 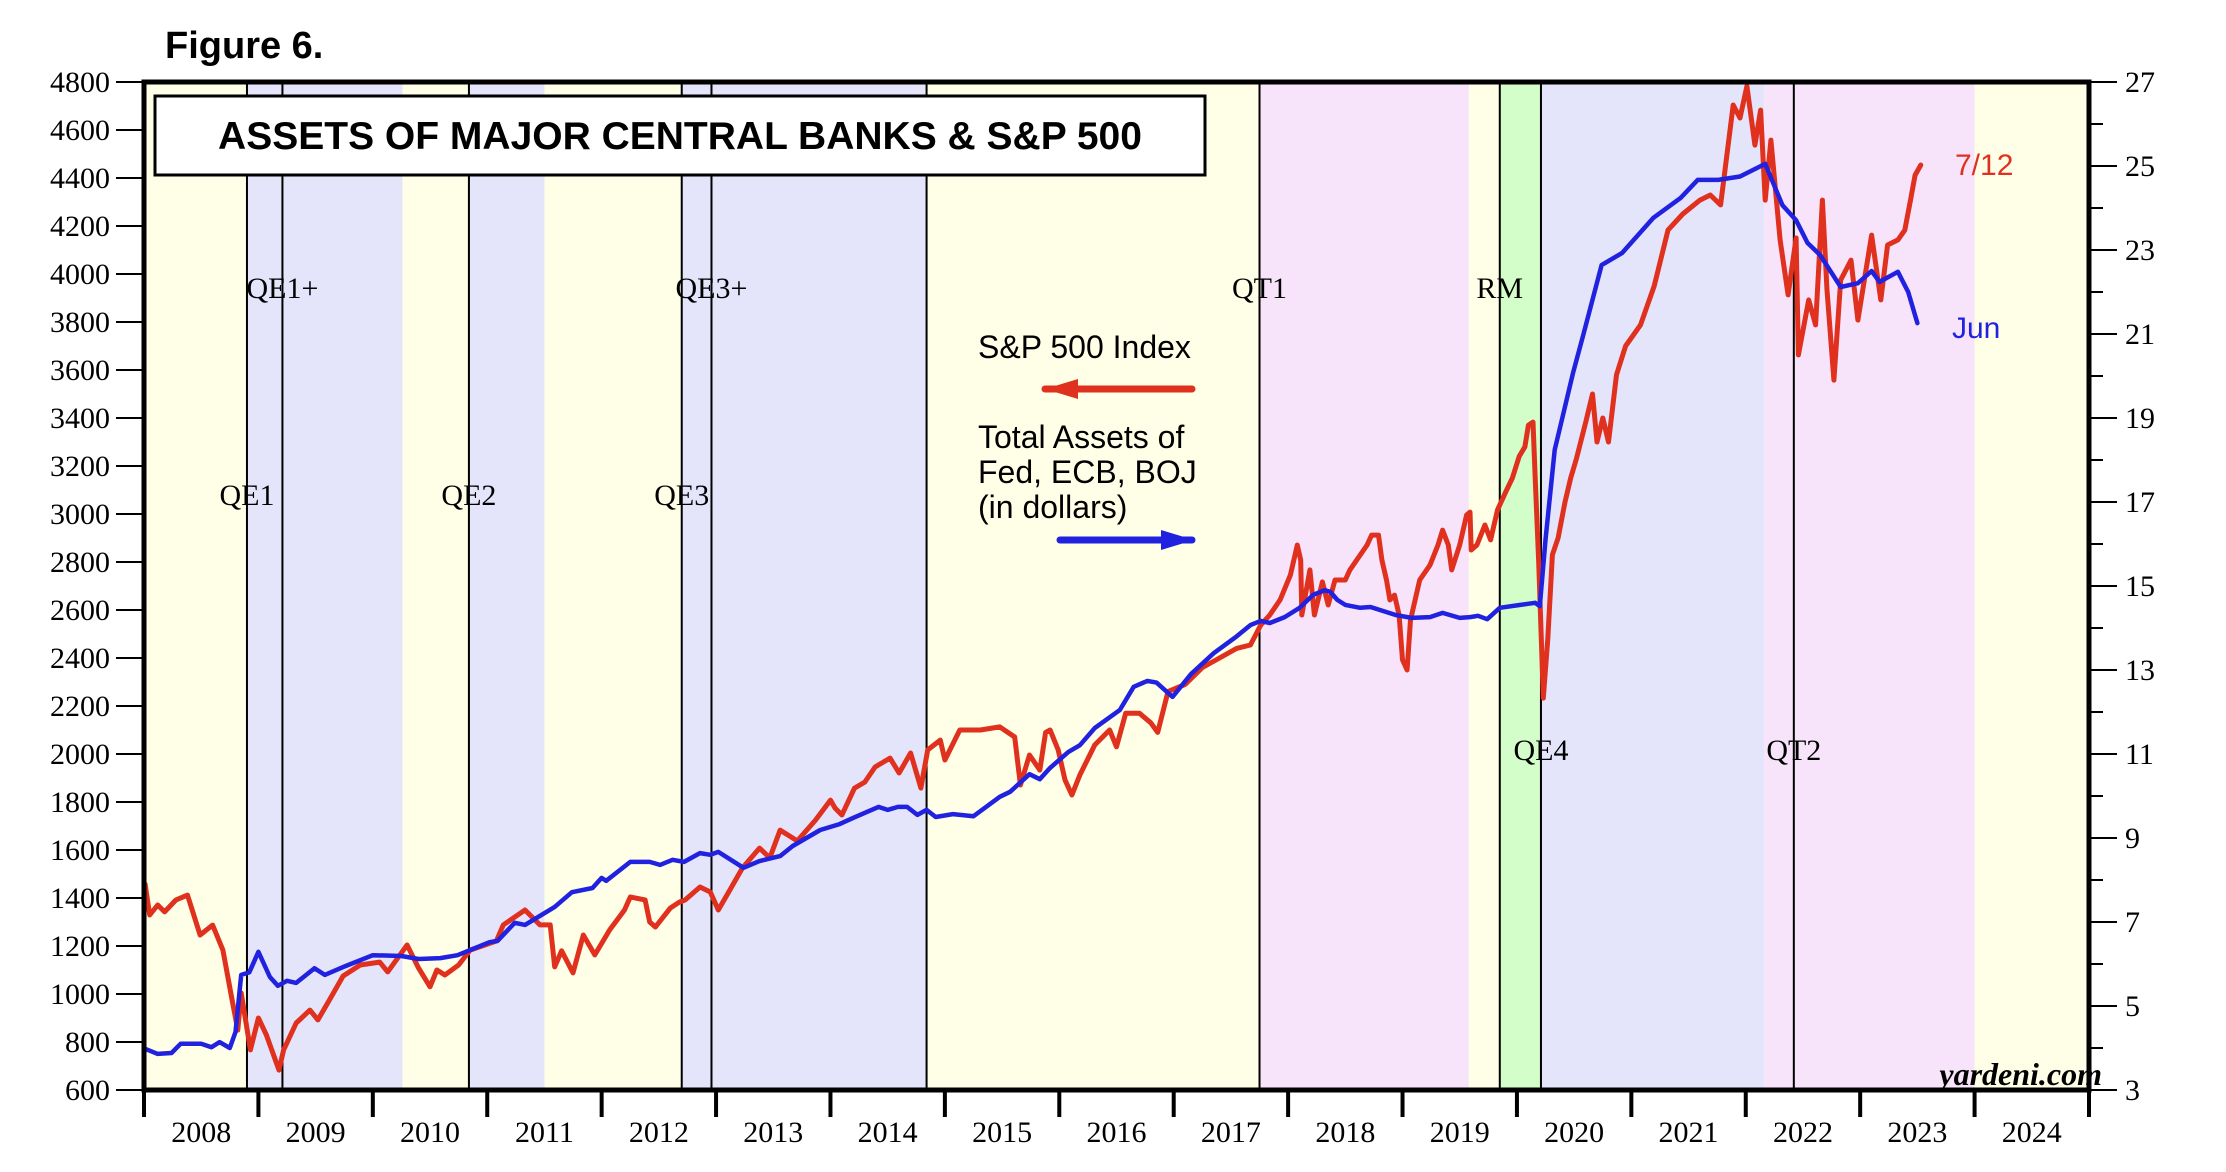 What do you see at coordinates (1231, 1132) in the screenshot?
I see `x-tick-label: 2017` at bounding box center [1231, 1132].